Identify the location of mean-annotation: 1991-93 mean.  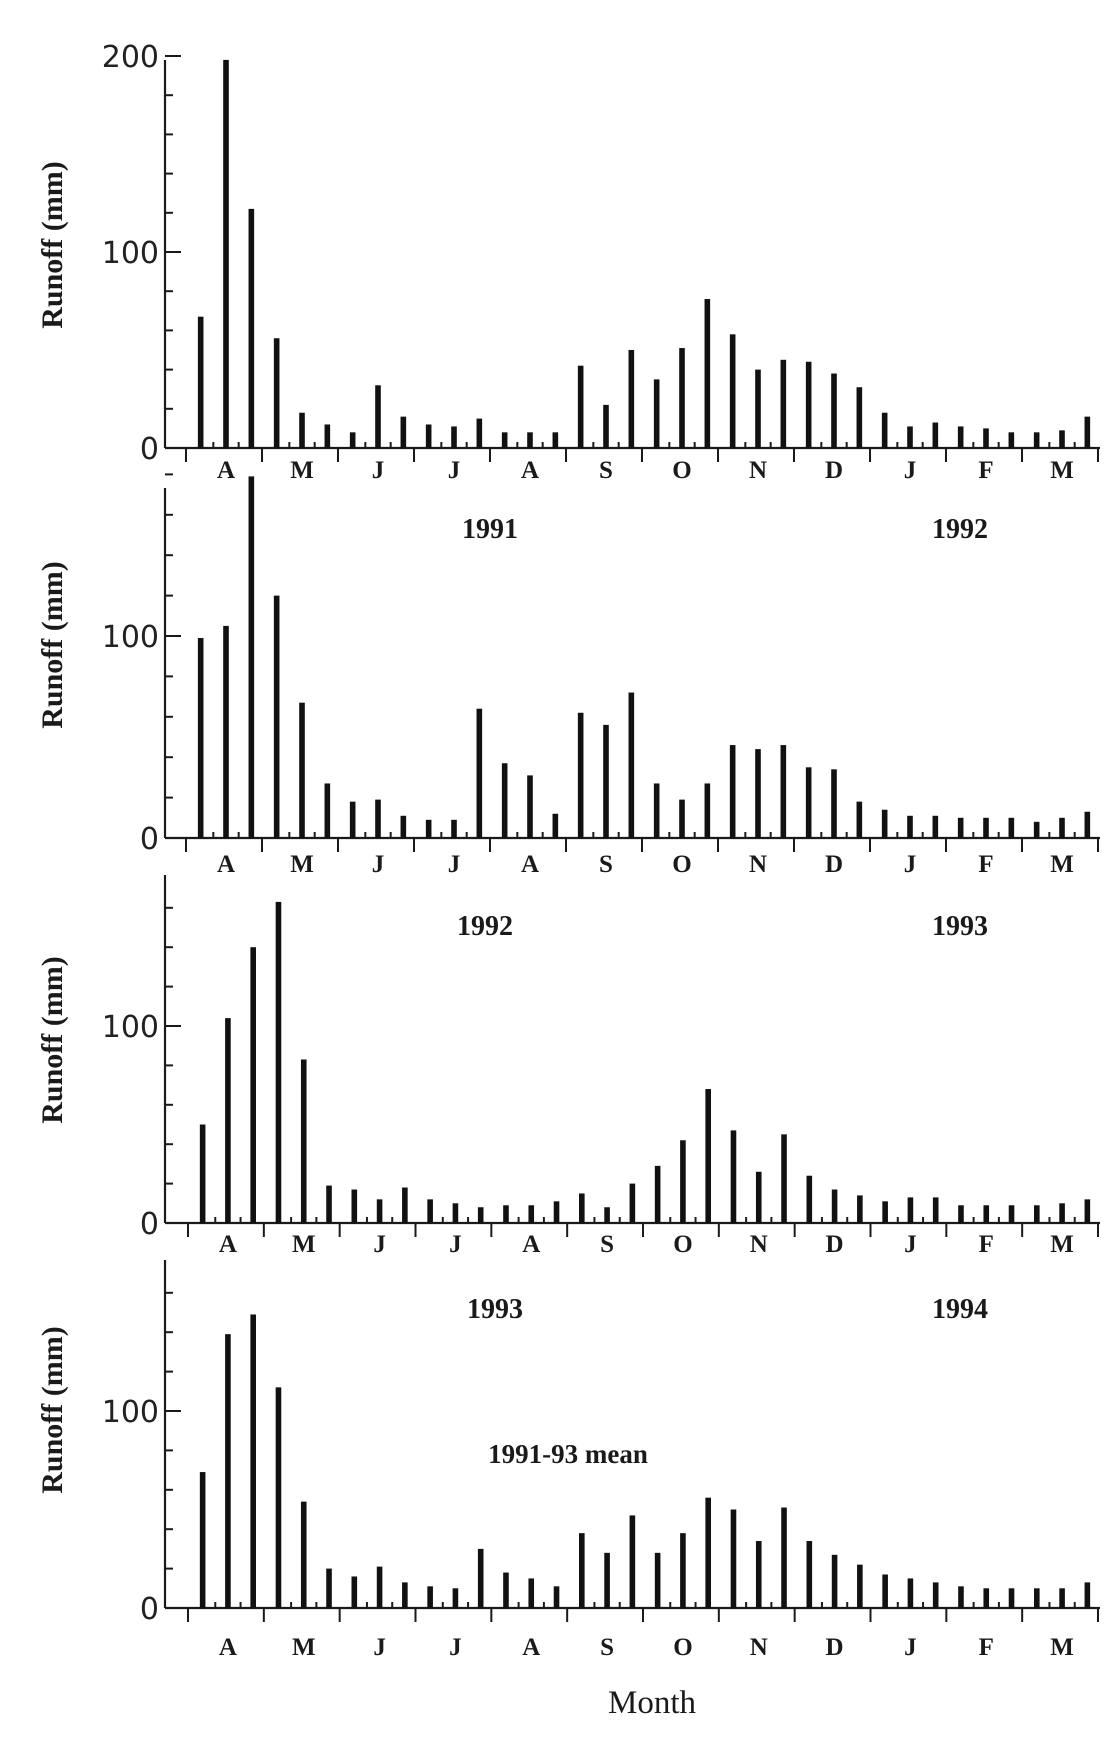
(568, 1454).